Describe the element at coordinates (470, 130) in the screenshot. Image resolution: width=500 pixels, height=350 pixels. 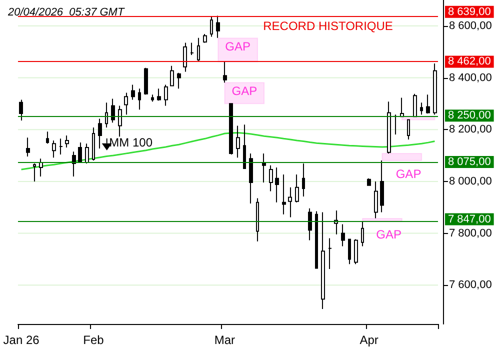
I see `y-tick-label: 8 200,00` at that location.